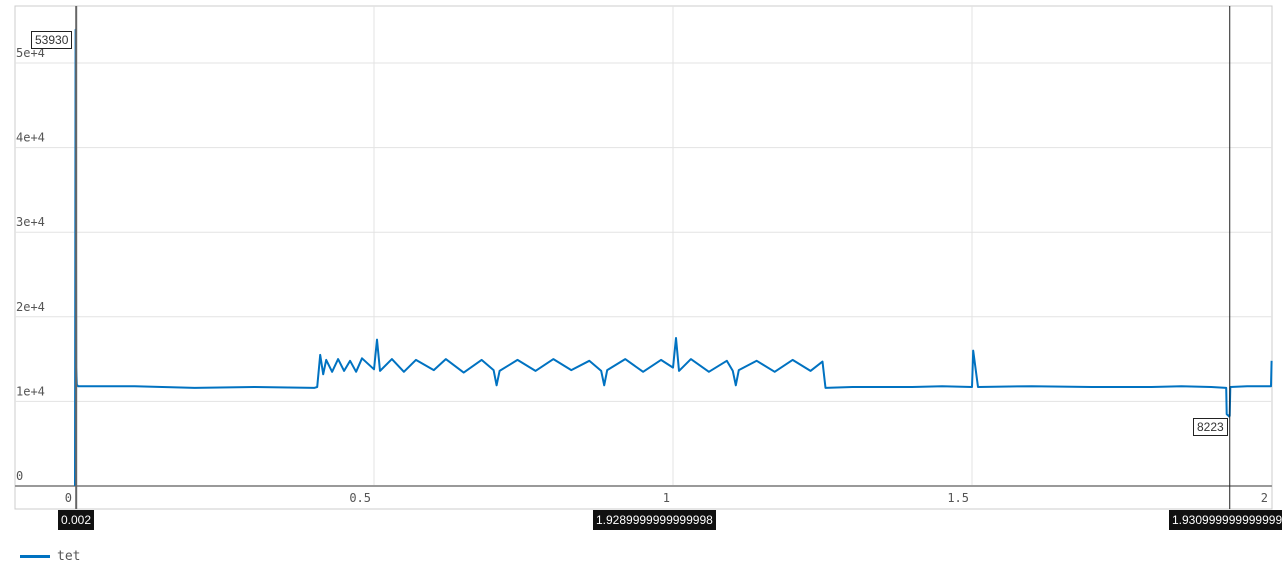 Image resolution: width=1282 pixels, height=566 pixels. Describe the element at coordinates (19, 476) in the screenshot. I see `y-tick-label: 0` at that location.